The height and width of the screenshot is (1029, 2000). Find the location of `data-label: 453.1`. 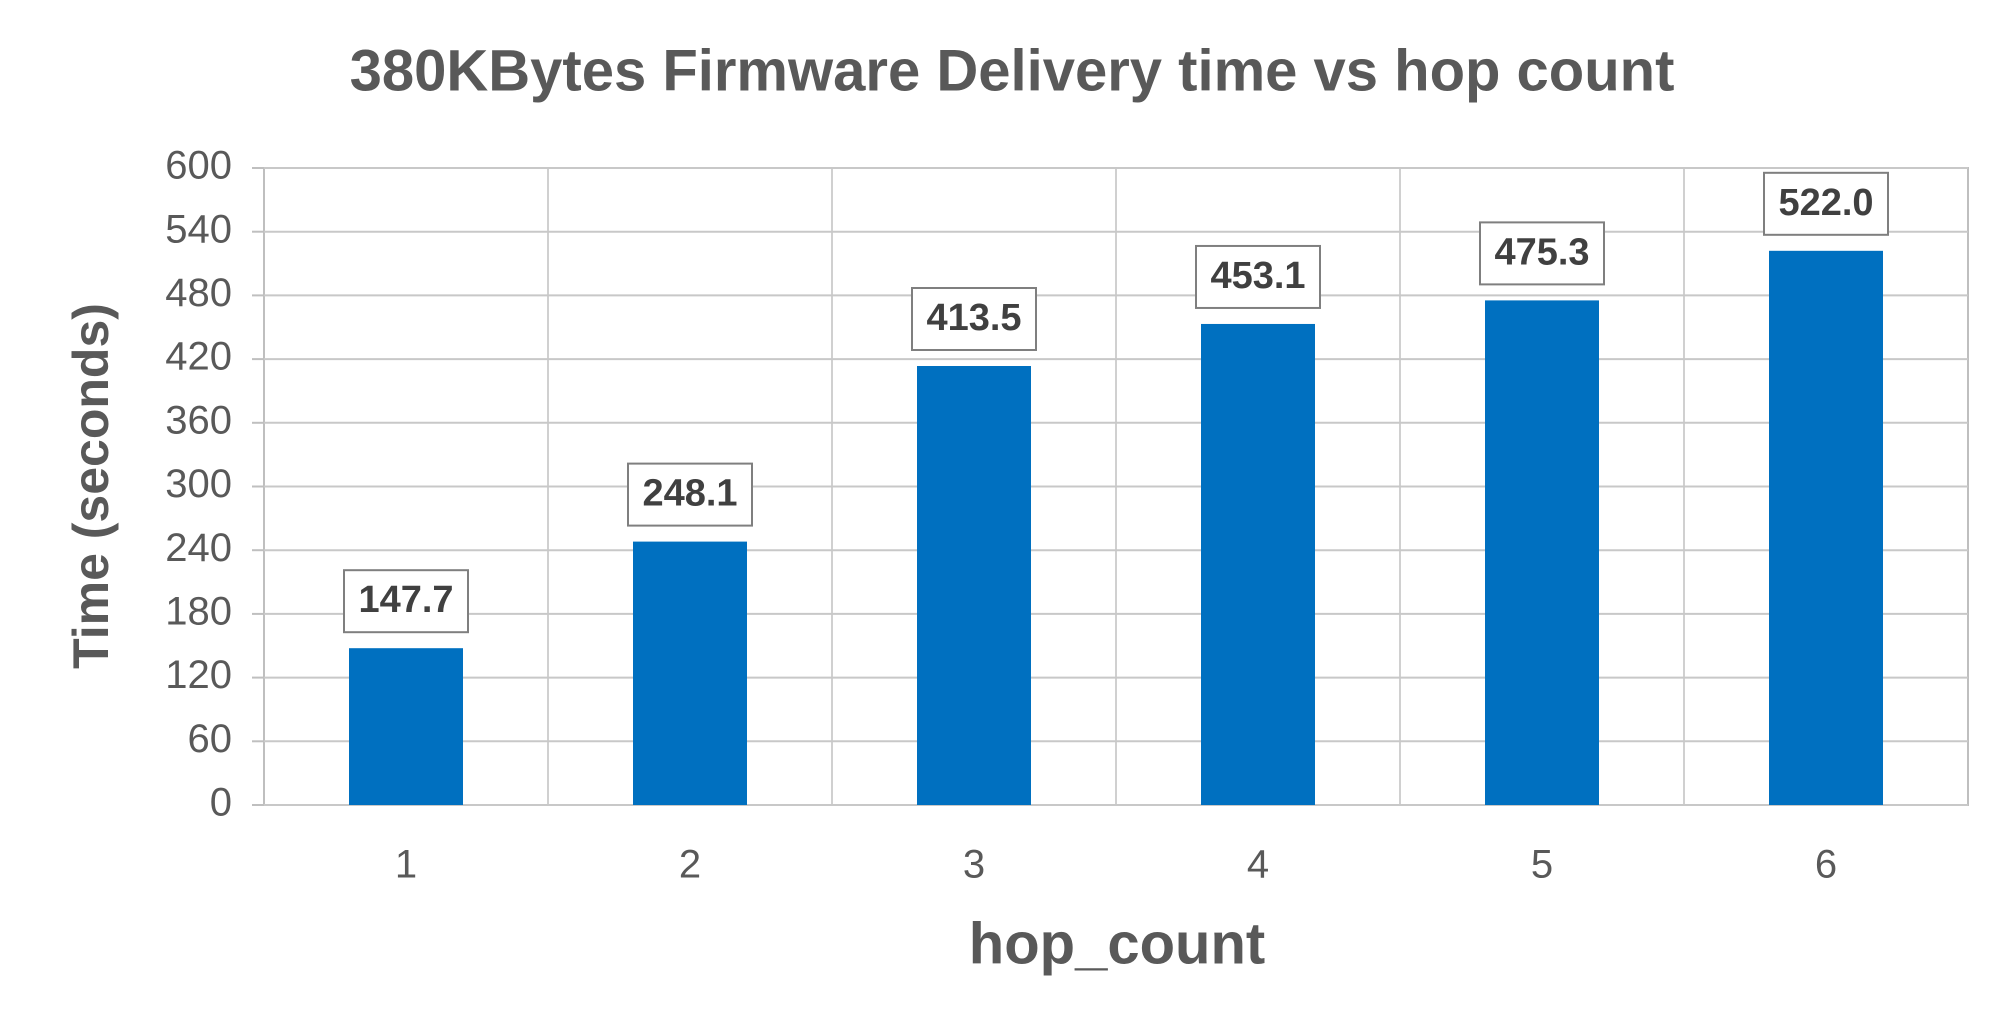

data-label: 453.1 is located at coordinates (1257, 276).